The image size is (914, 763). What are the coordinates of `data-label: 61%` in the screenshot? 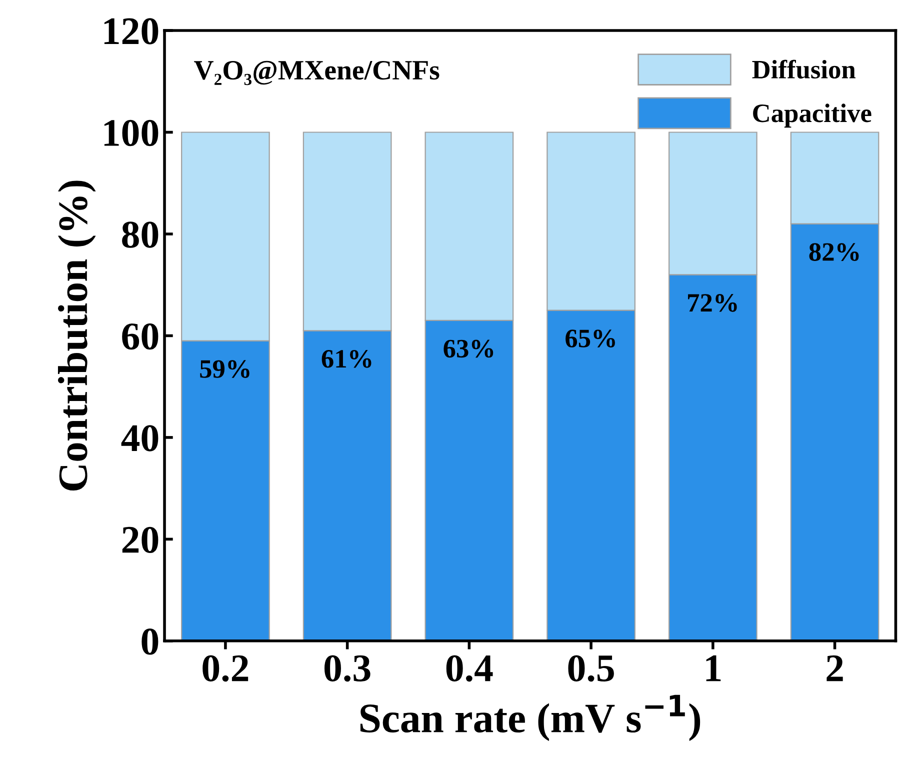 It's located at (347, 359).